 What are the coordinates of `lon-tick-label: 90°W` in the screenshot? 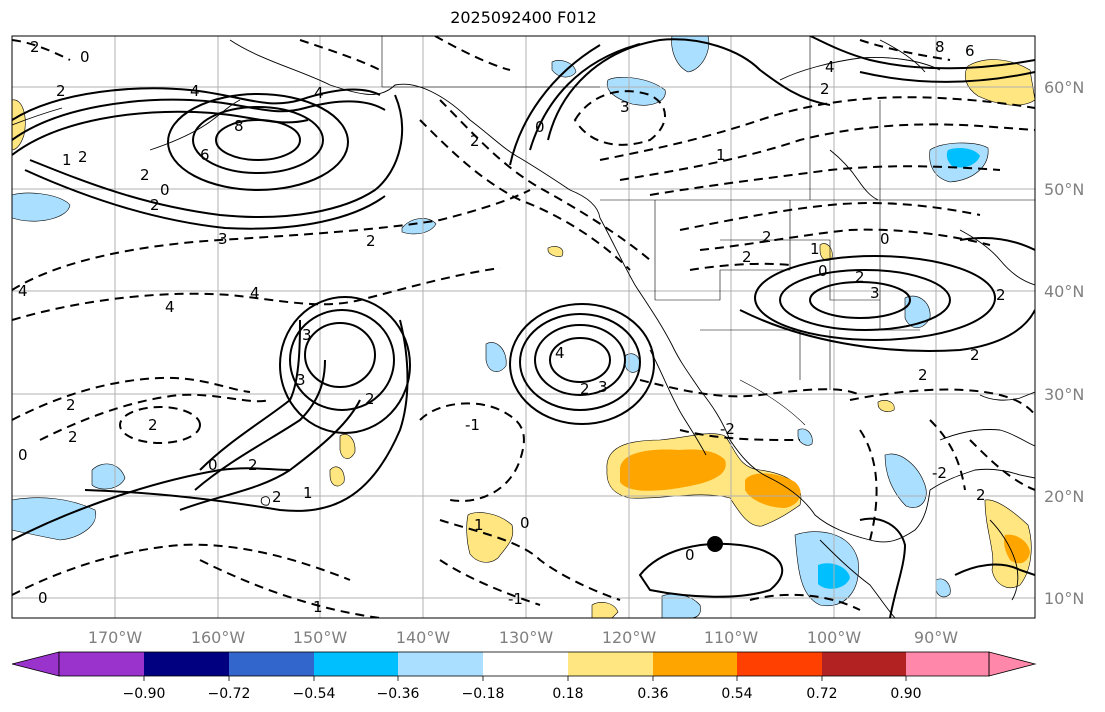 It's located at (936, 637).